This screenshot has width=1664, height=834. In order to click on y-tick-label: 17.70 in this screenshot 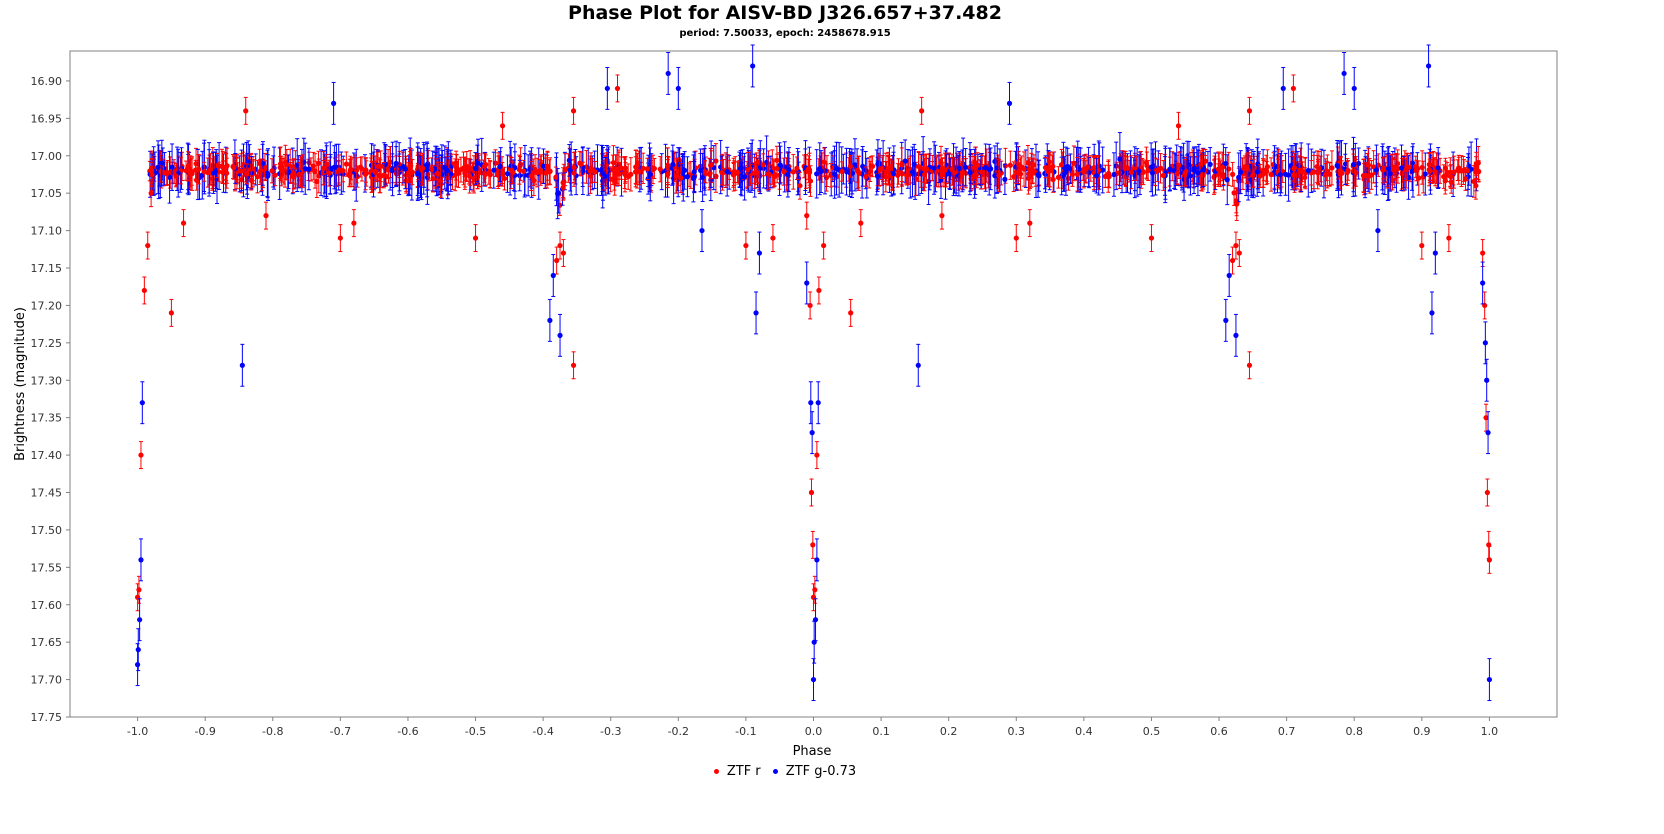, I will do `click(47, 680)`.